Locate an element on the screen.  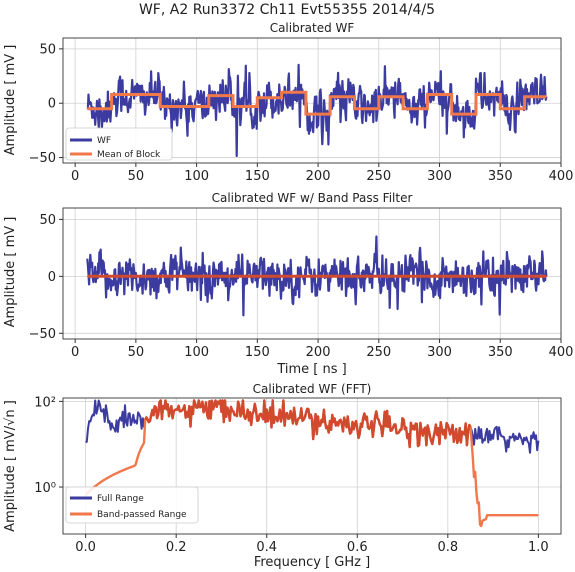
panel1-ytick-label: −50 is located at coordinates (42, 158).